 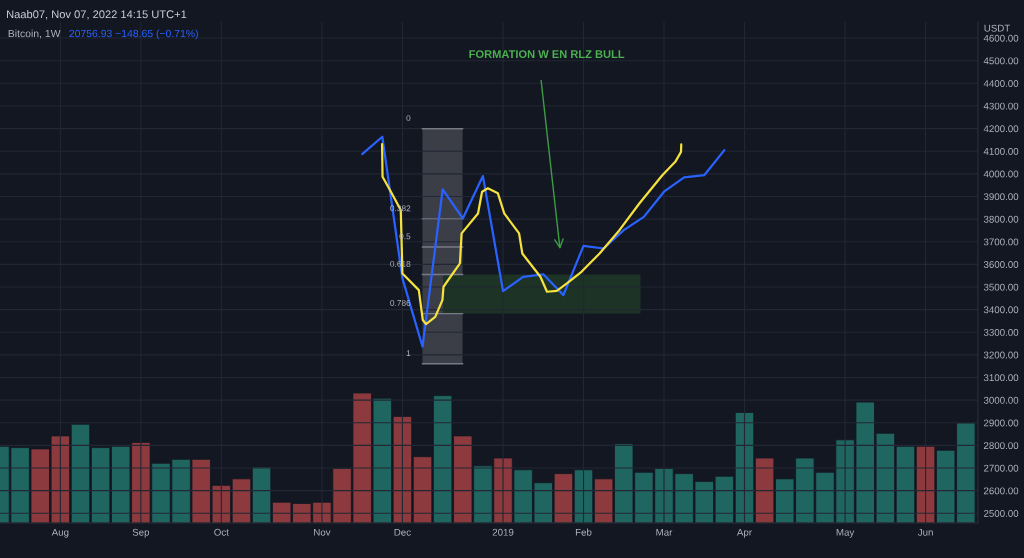 What do you see at coordinates (1001, 310) in the screenshot?
I see `y-tick-label: 3400.00` at bounding box center [1001, 310].